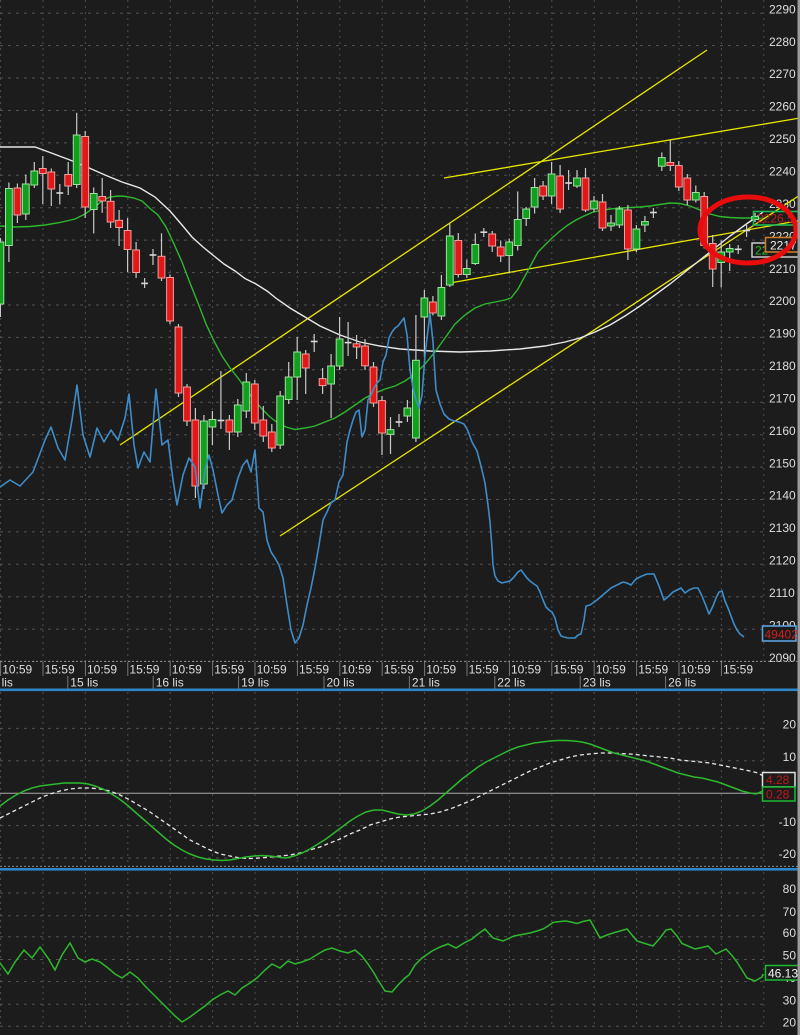 Image resolution: width=800 pixels, height=1035 pixels. I want to click on svg-text: -20, so click(788, 854).